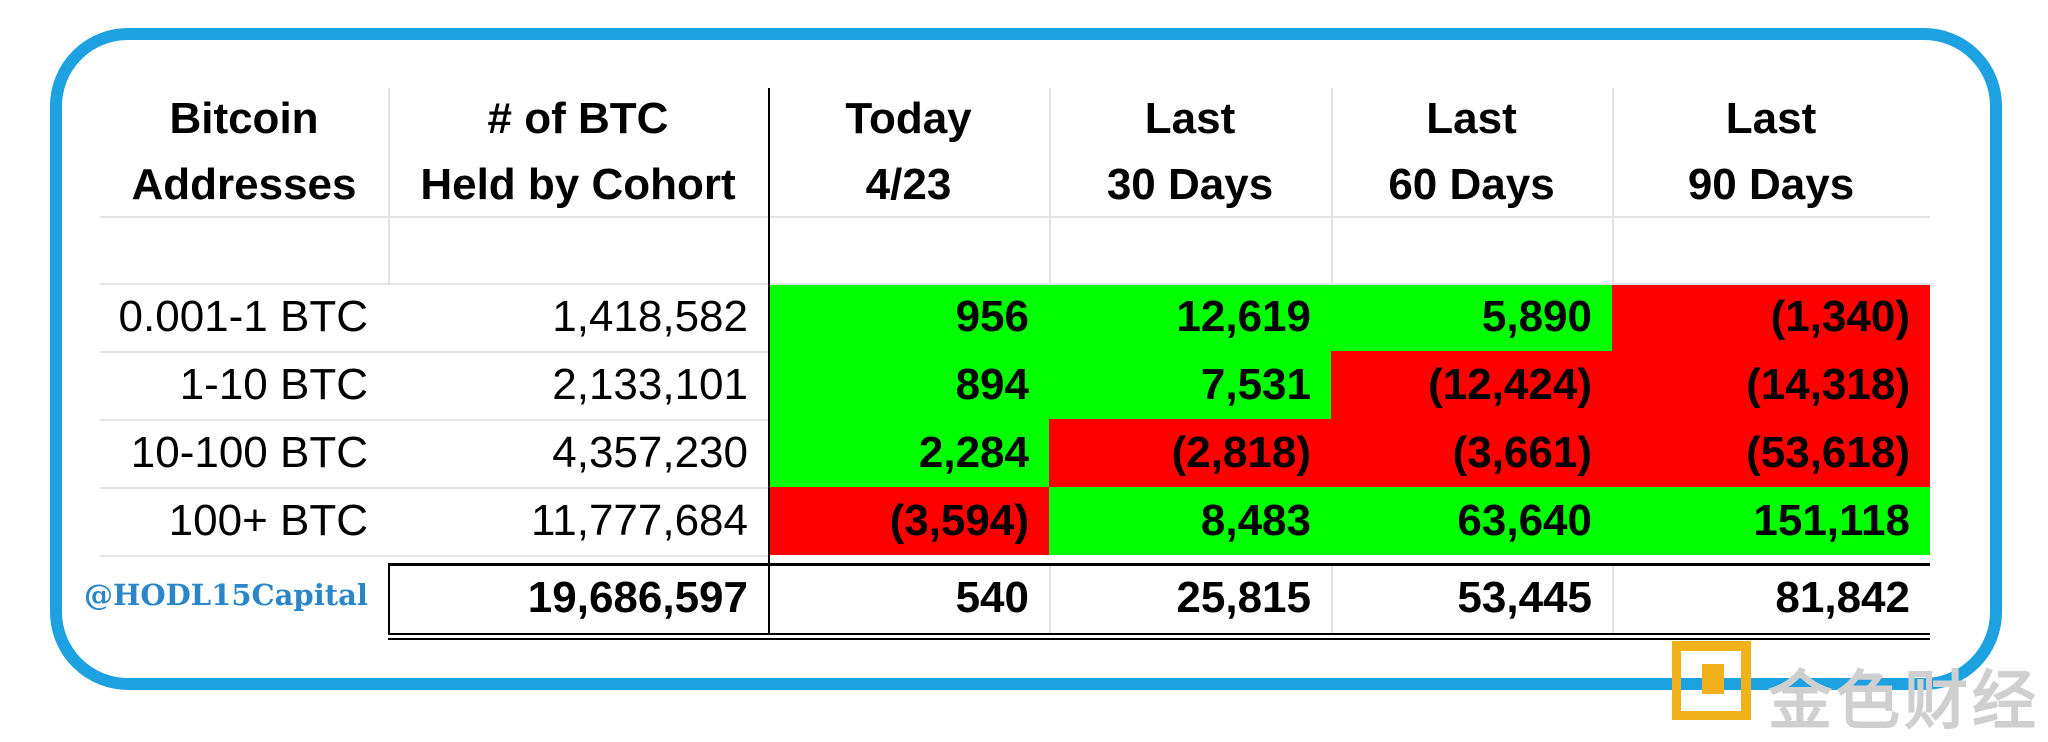  I want to click on watermark: 金色财经, so click(1856, 689).